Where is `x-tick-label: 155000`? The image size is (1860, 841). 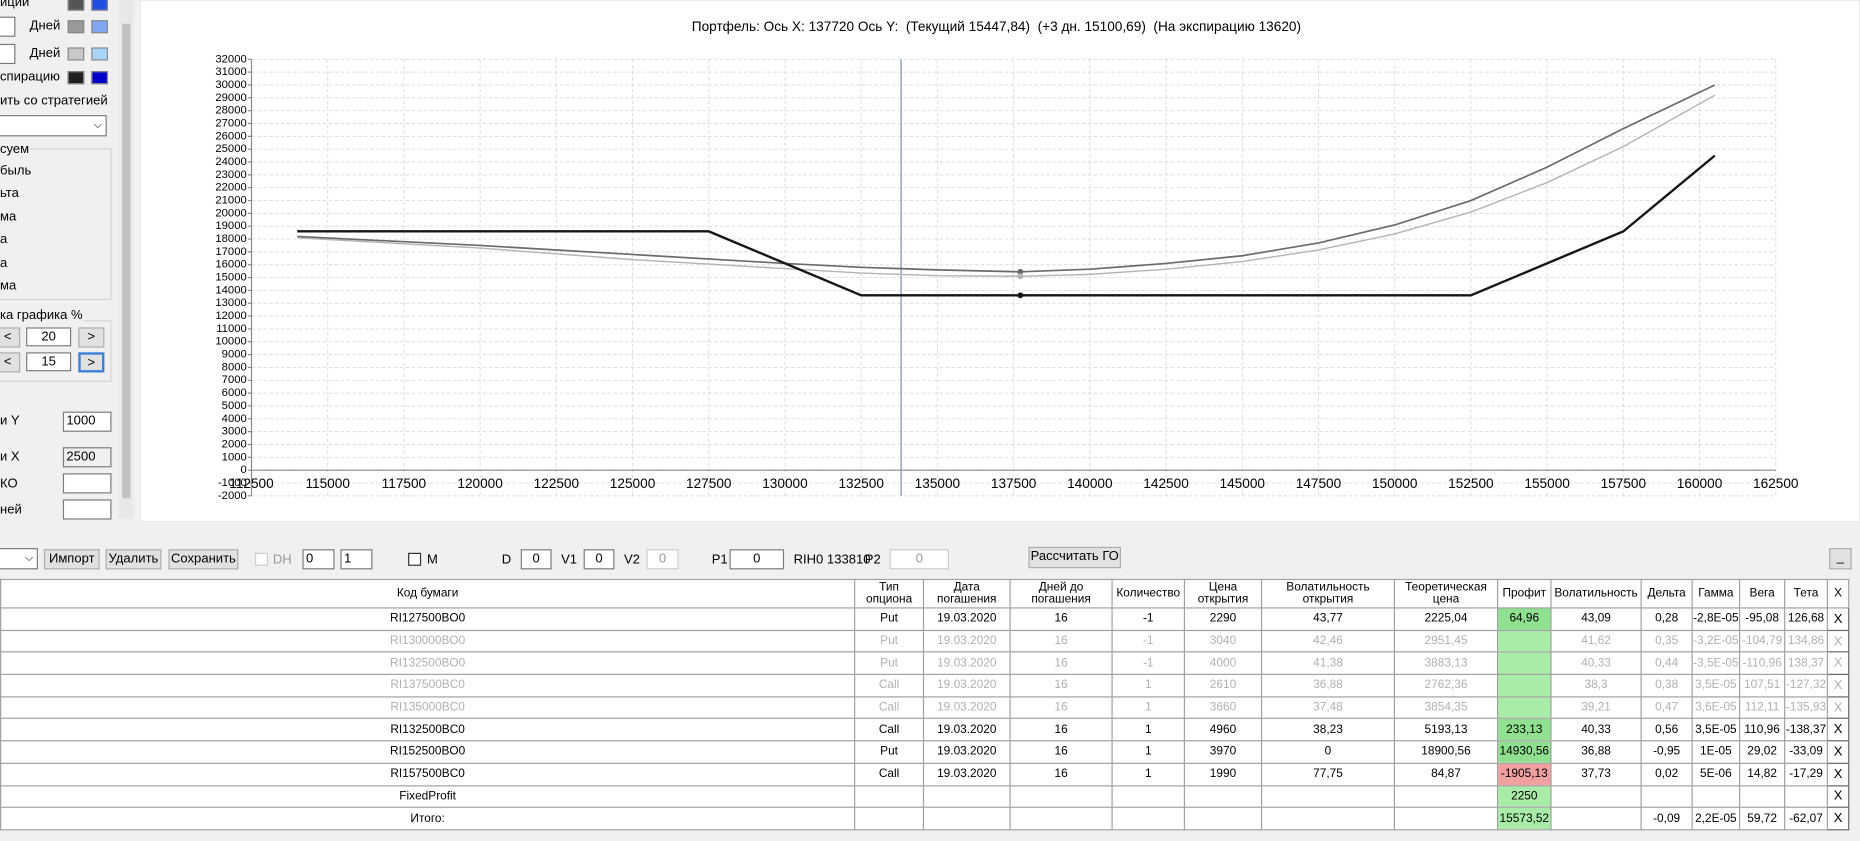
x-tick-label: 155000 is located at coordinates (1547, 483).